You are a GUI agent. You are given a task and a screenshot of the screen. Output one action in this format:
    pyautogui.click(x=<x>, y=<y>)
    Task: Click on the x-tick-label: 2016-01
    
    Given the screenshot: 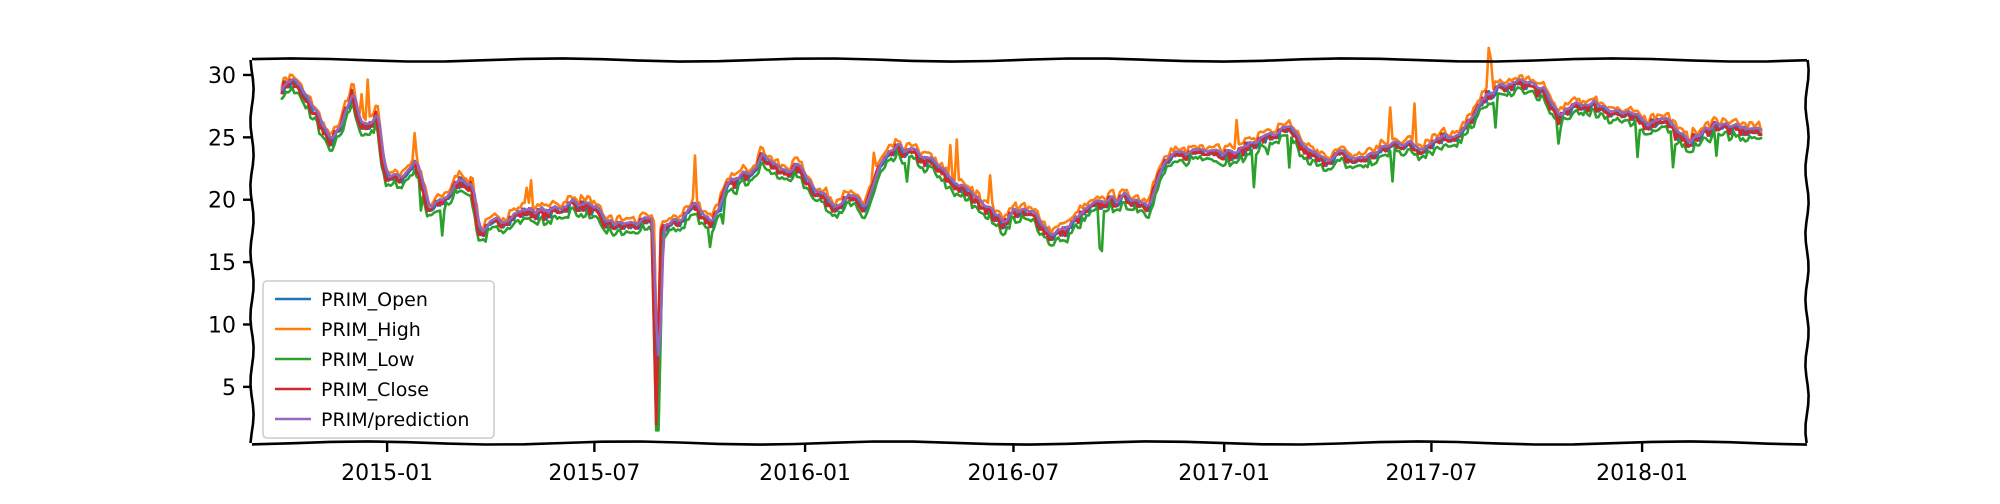 What is the action you would take?
    pyautogui.click(x=805, y=473)
    